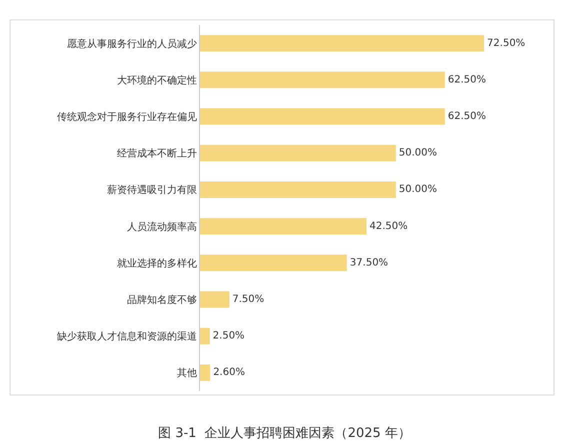 Image resolution: width=569 pixels, height=446 pixels. Describe the element at coordinates (127, 117) in the screenshot. I see `y-tick-label: 传统观念对于服务行业存在偏见` at that location.